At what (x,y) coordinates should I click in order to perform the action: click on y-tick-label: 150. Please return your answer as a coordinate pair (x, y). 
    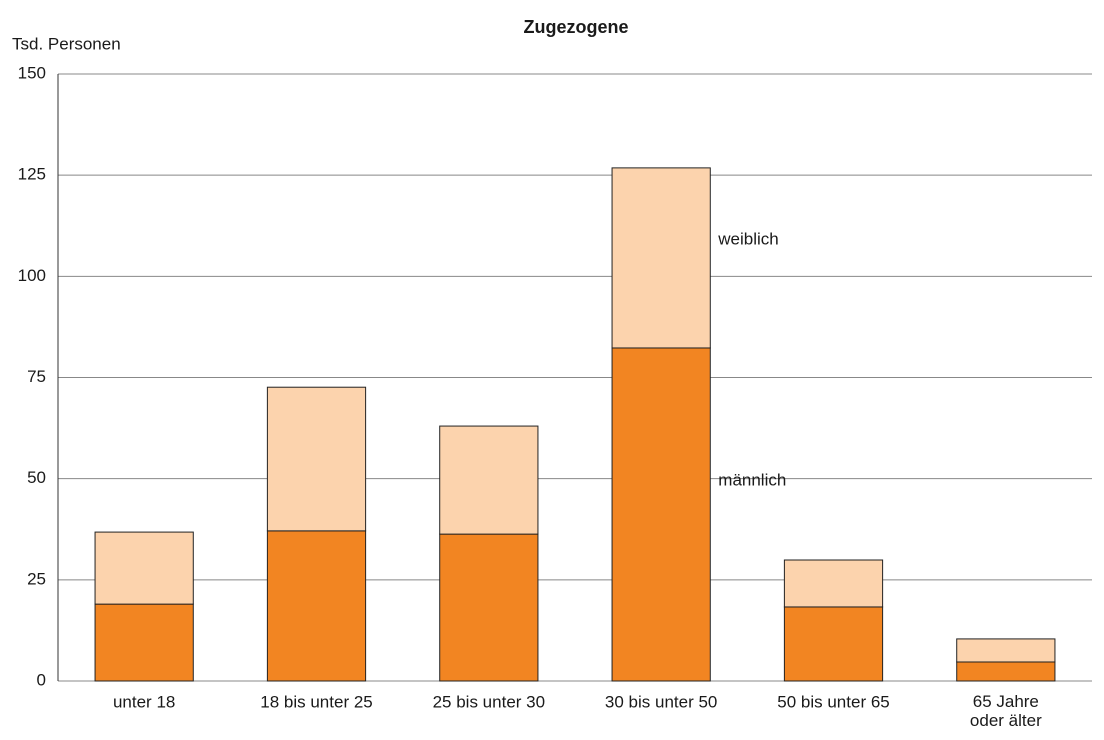
    Looking at the image, I should click on (32, 72).